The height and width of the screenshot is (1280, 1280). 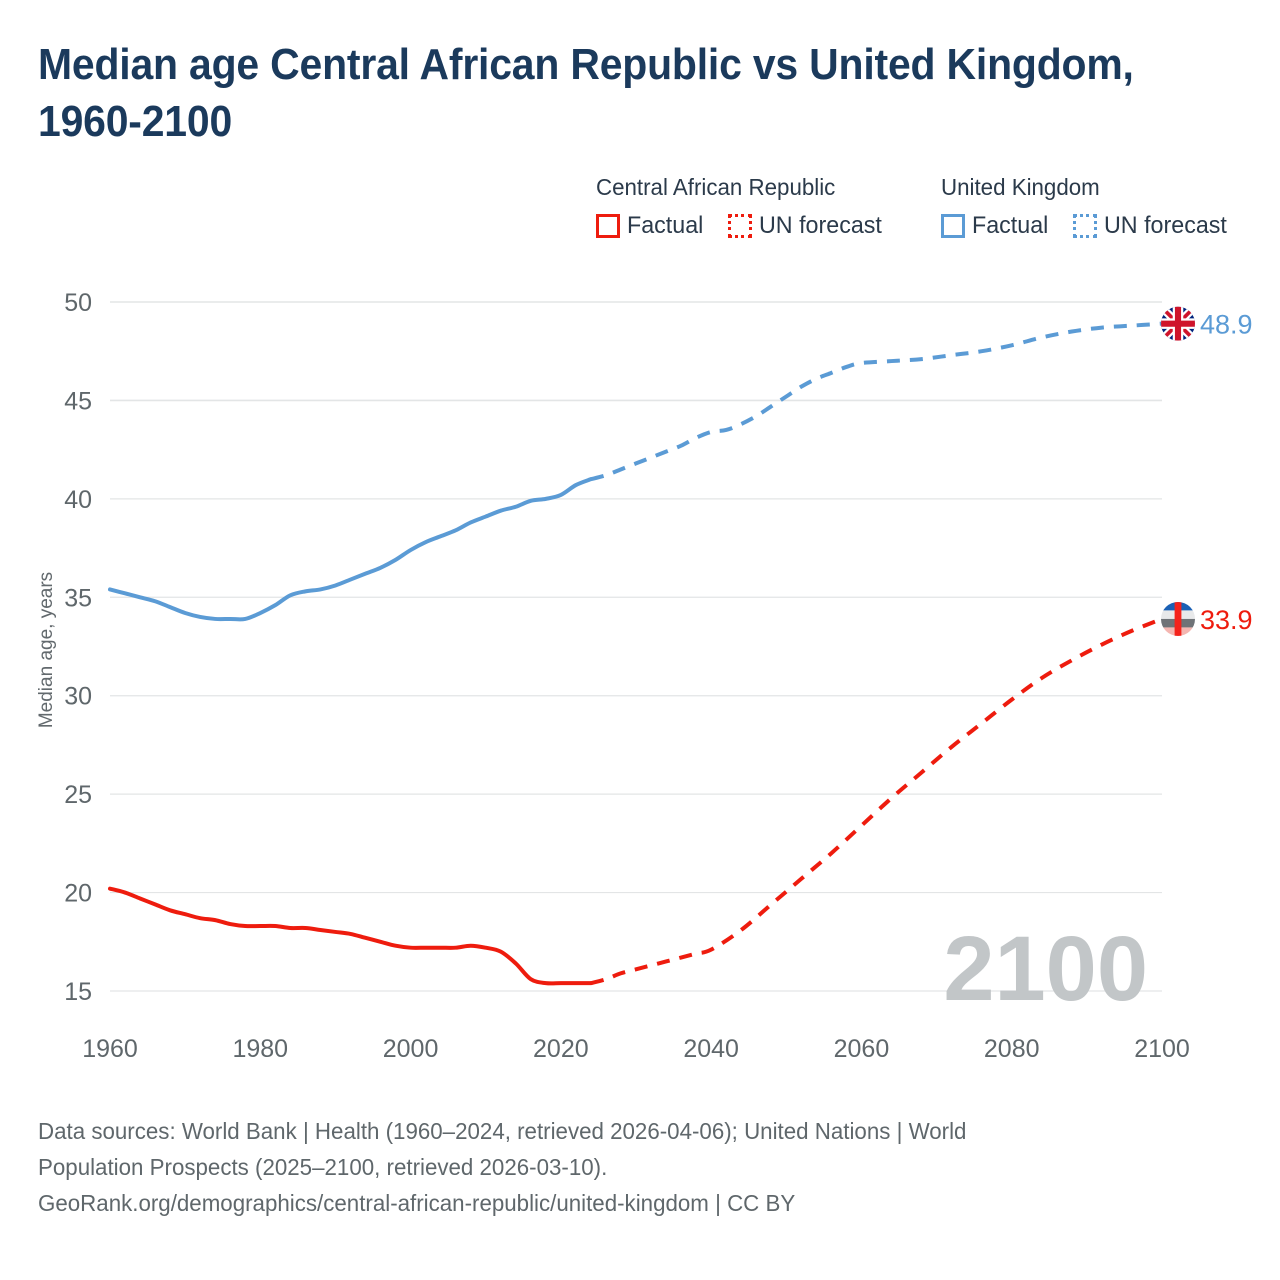 What do you see at coordinates (78, 992) in the screenshot?
I see `y-tick-label: 15` at bounding box center [78, 992].